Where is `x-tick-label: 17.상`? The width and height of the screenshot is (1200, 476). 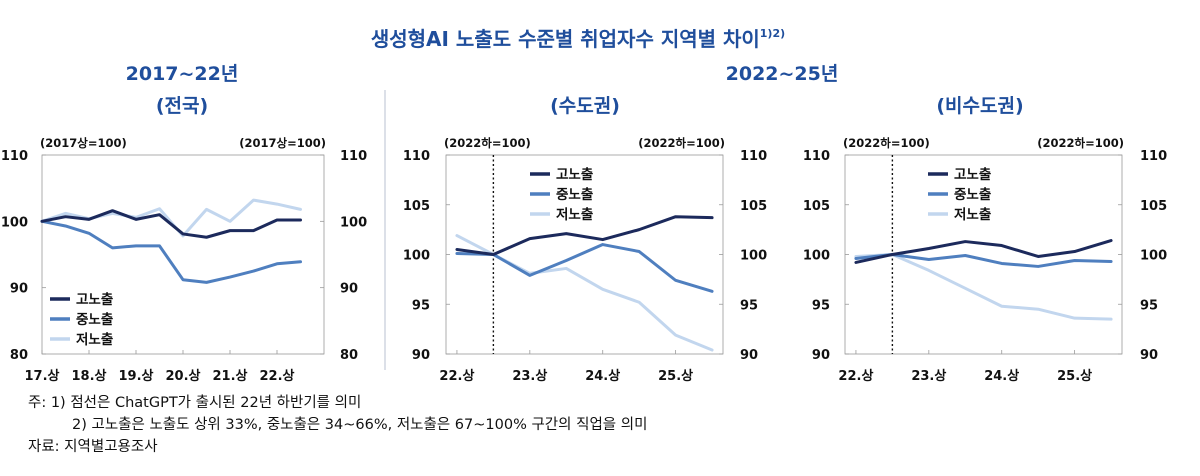
x-tick-label: 17.상 is located at coordinates (42, 376).